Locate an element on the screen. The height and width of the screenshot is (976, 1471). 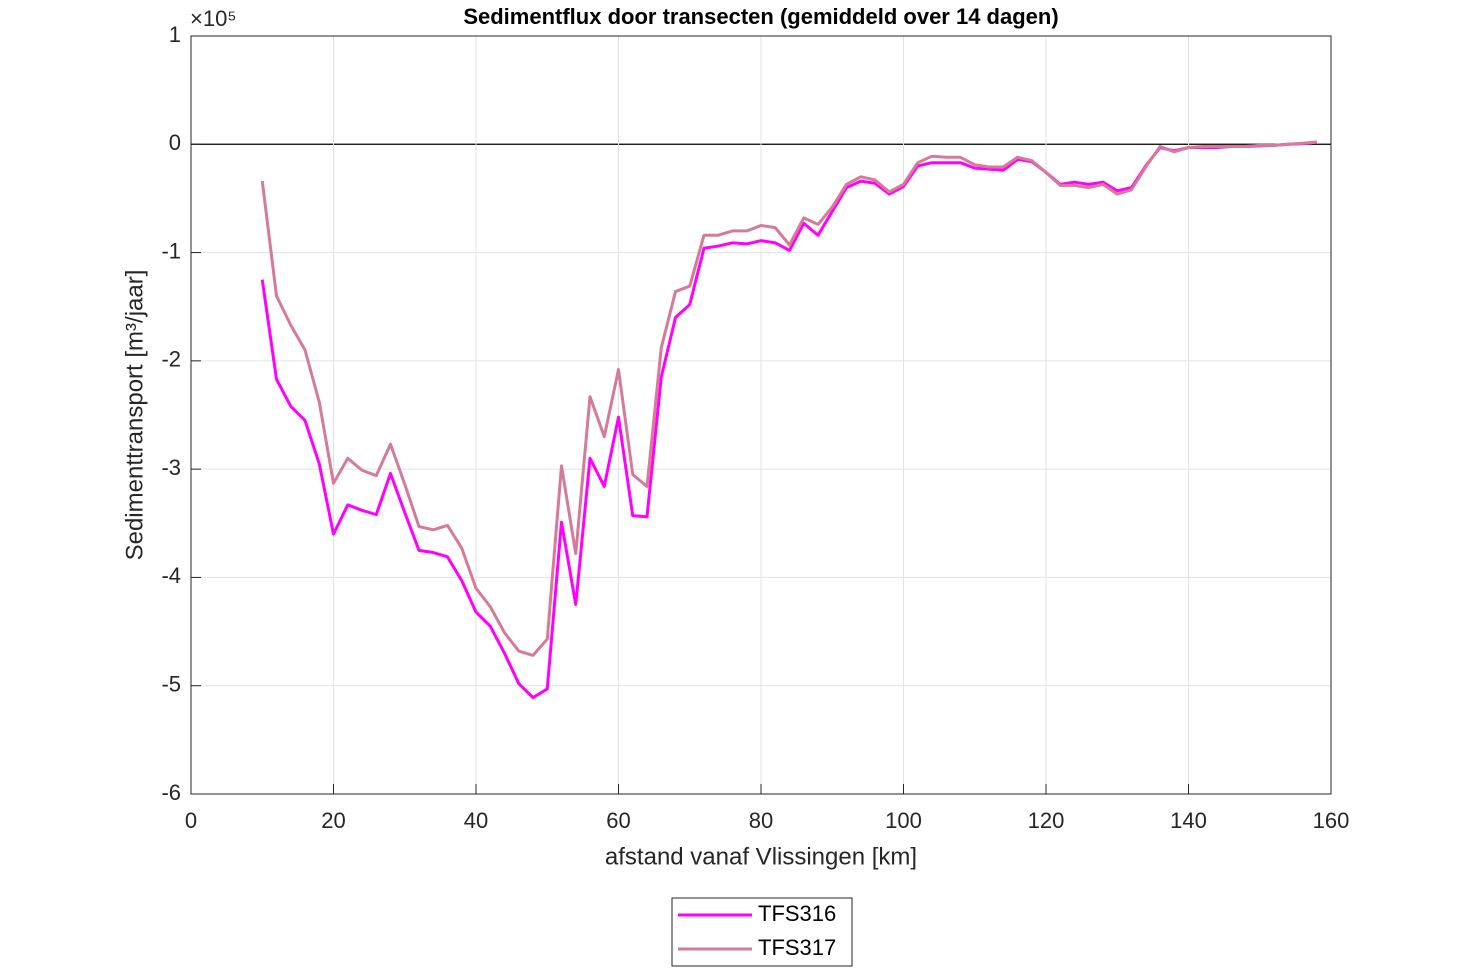
x-tick-label: 120 is located at coordinates (1046, 820).